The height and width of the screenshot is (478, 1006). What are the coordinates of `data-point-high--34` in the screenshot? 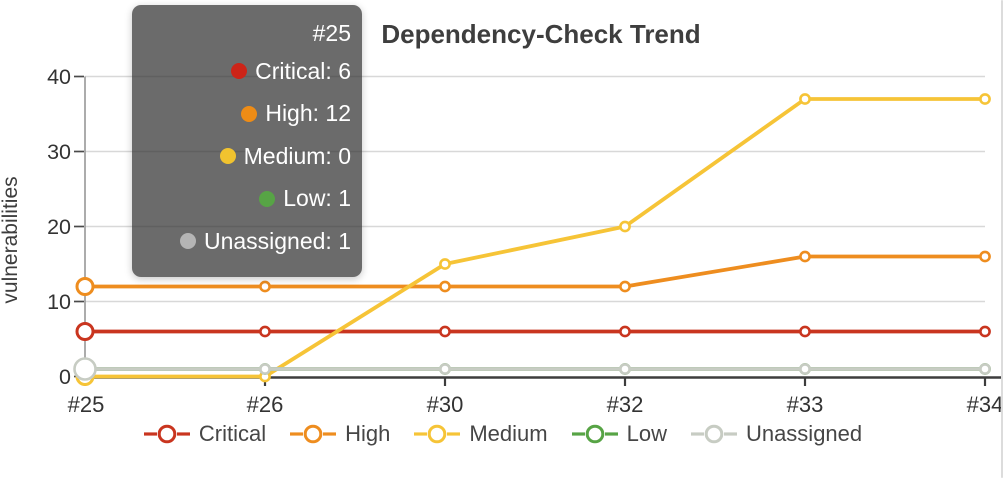 It's located at (985, 256).